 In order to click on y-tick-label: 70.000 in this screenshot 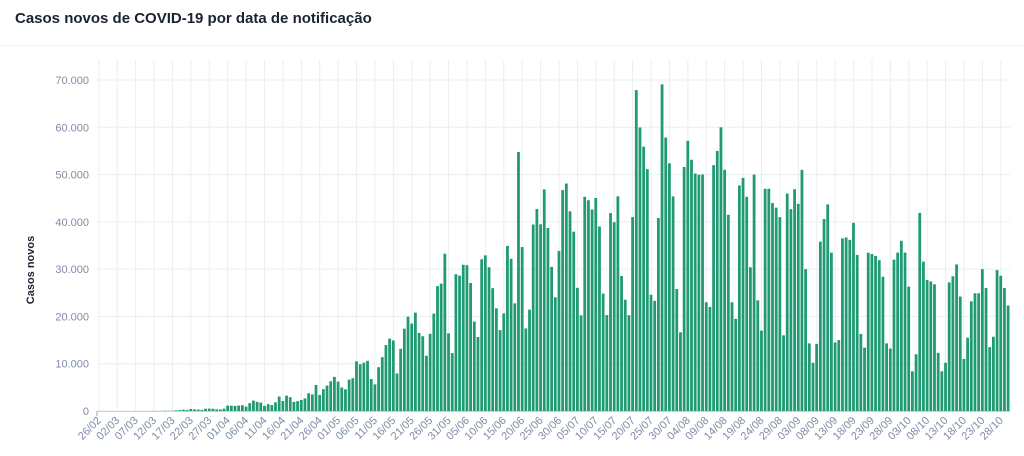, I will do `click(72, 81)`.